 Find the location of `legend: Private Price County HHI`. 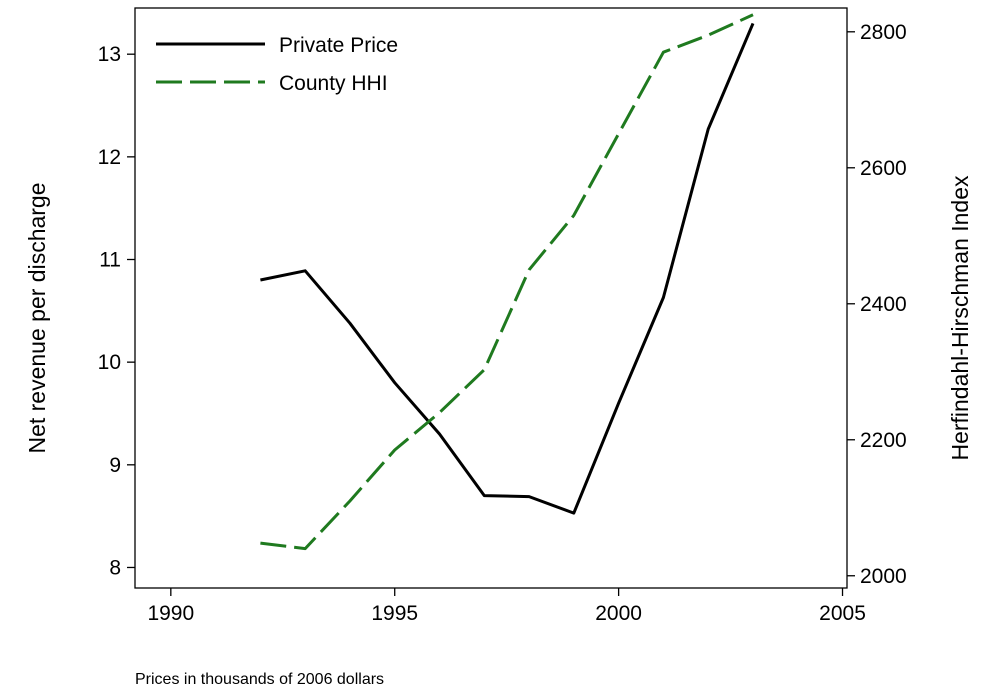

legend: Private Price County HHI is located at coordinates (277, 64).